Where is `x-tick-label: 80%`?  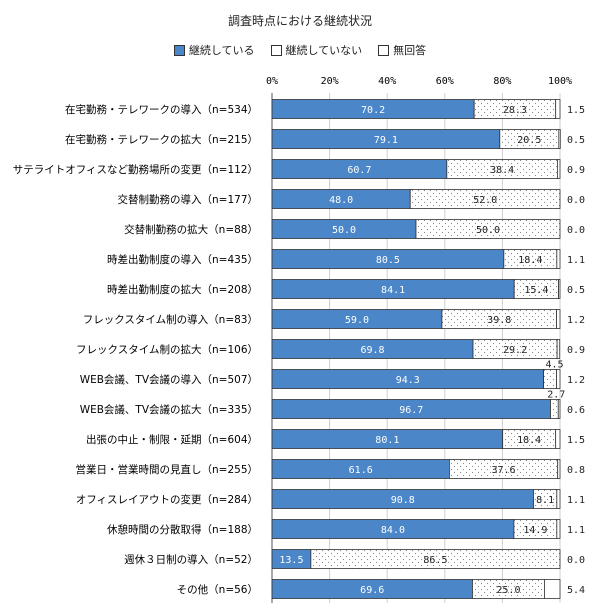 x-tick-label: 80% is located at coordinates (502, 81).